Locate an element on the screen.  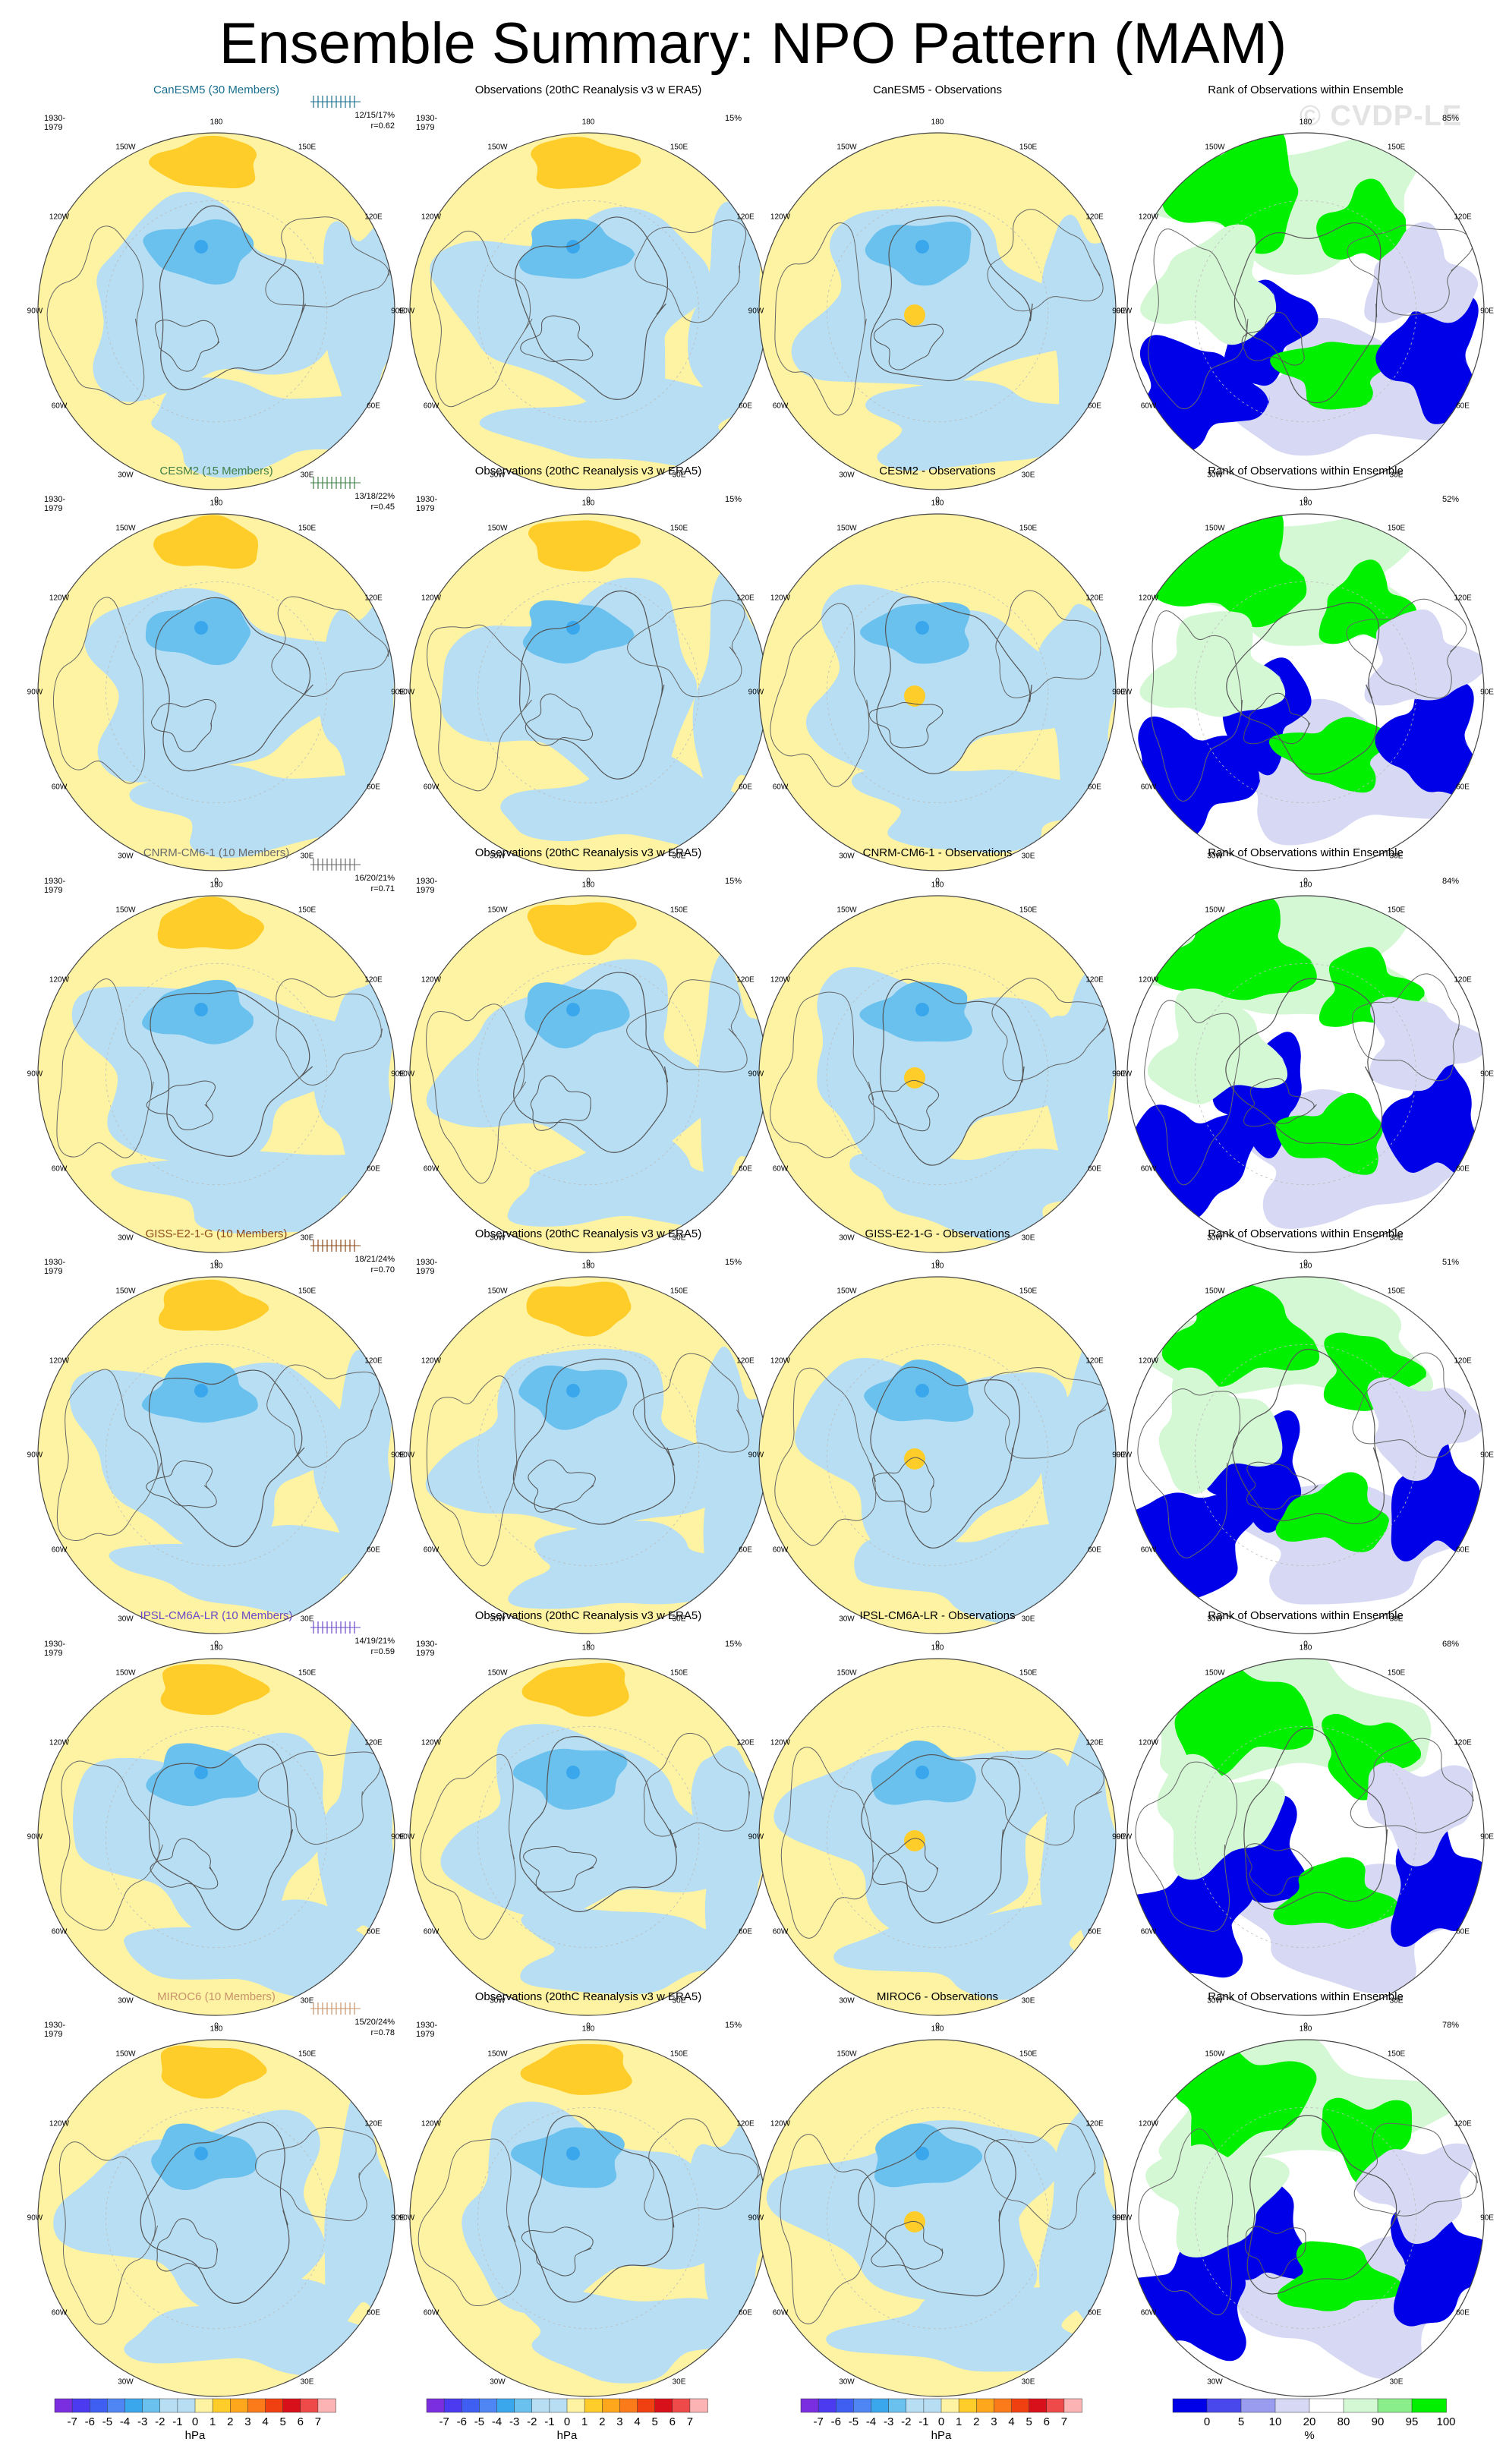
colorbar-tick-label: 90 is located at coordinates (1378, 2421).